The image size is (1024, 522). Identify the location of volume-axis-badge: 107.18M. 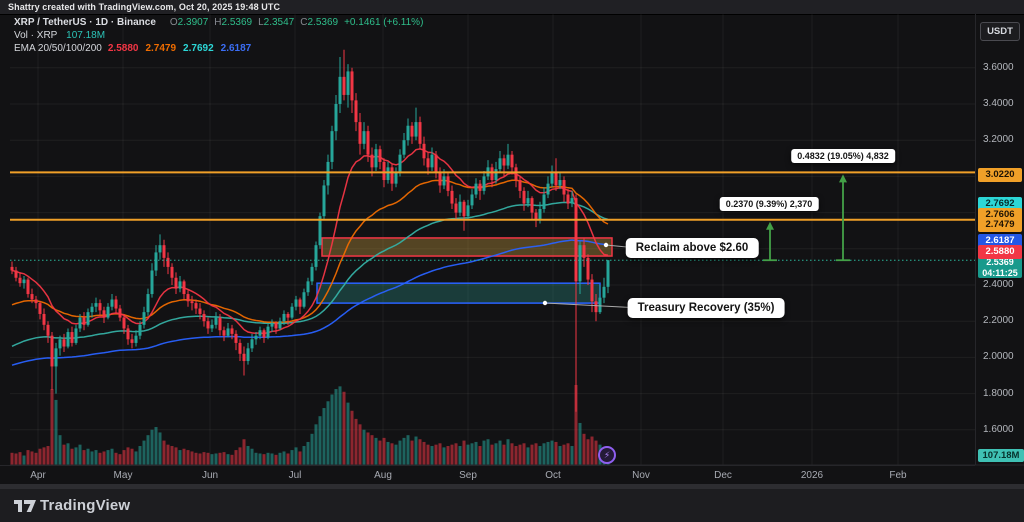
(1001, 455).